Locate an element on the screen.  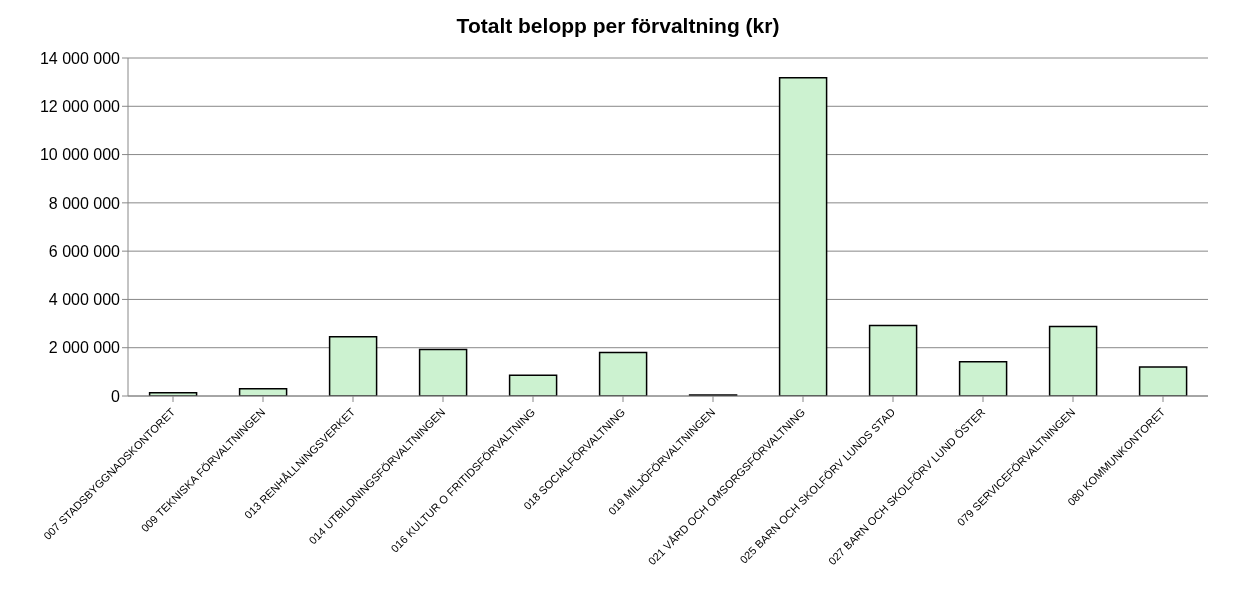
y-tick-label: 6 000 000 is located at coordinates (84, 251).